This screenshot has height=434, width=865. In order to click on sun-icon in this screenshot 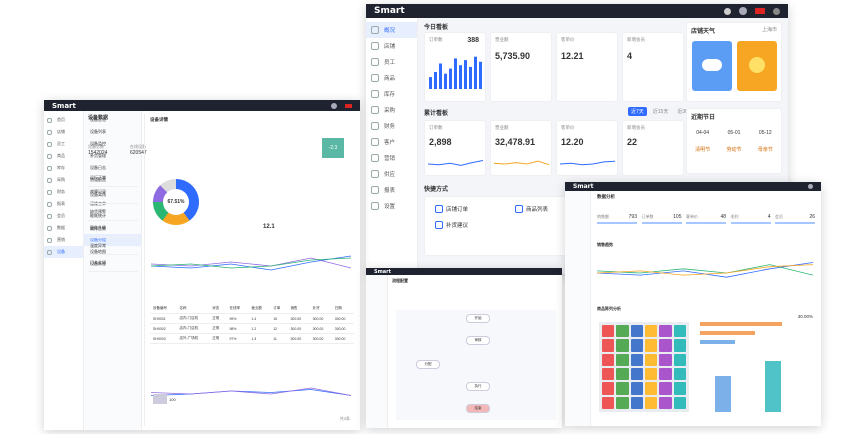, I will do `click(757, 65)`.